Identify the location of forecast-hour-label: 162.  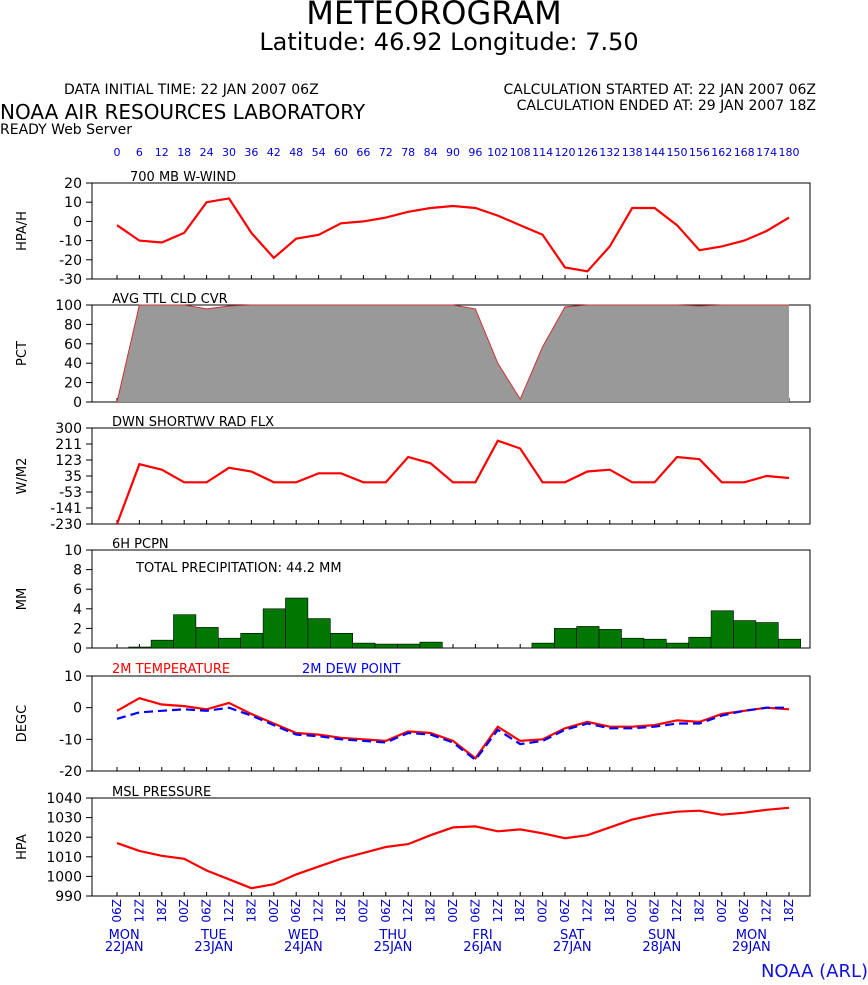
(721, 152).